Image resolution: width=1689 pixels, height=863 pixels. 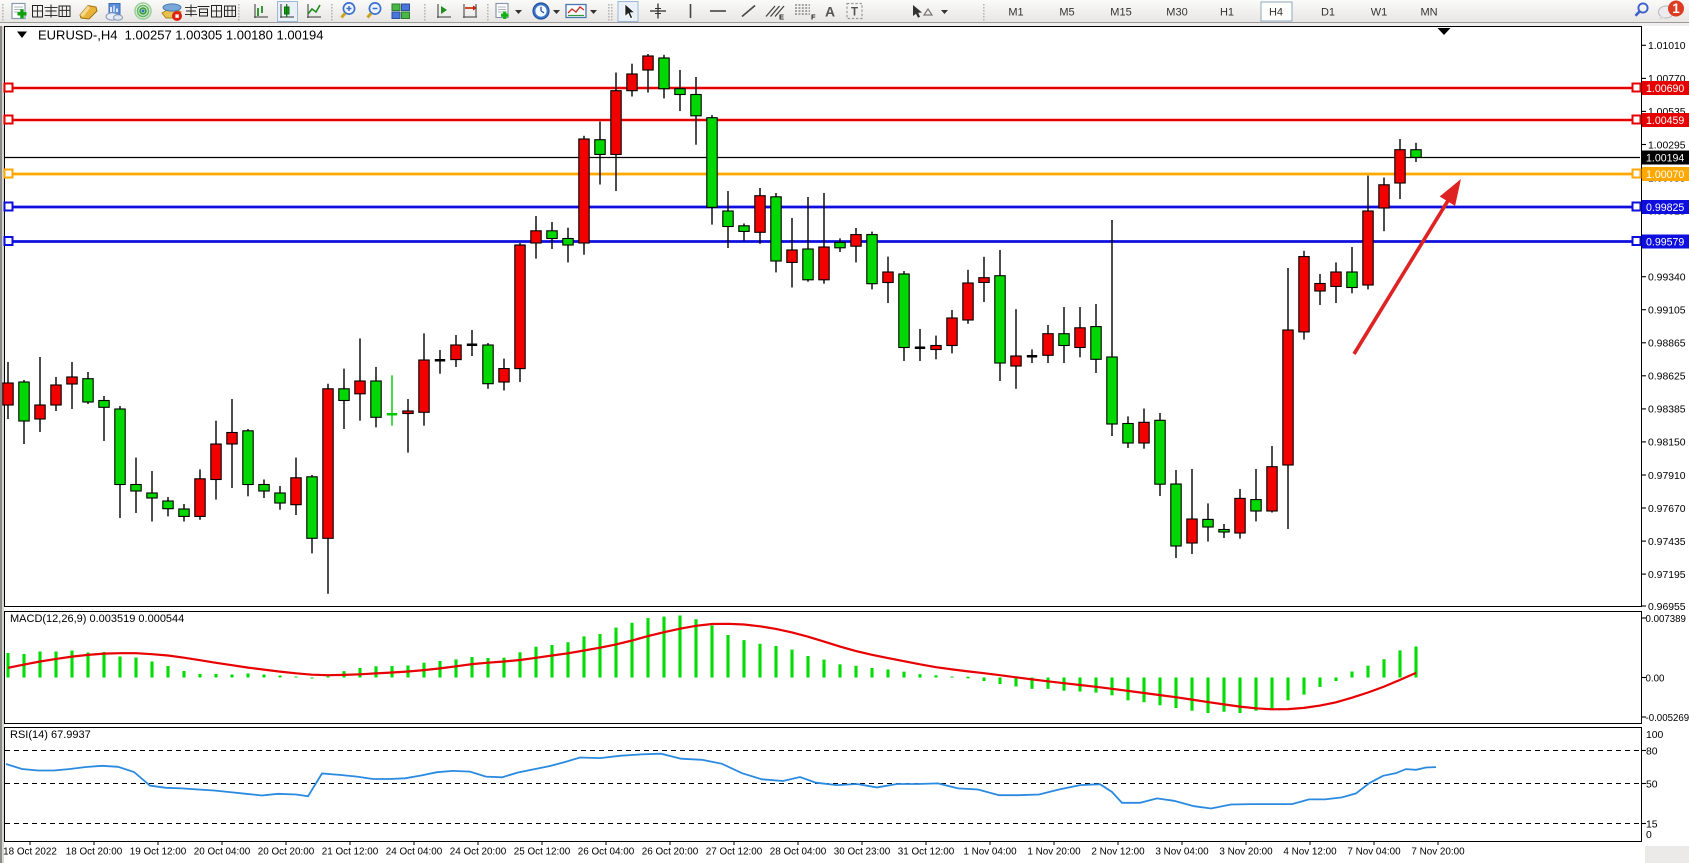 What do you see at coordinates (1667, 575) in the screenshot?
I see `svg-text: 0.97195` at bounding box center [1667, 575].